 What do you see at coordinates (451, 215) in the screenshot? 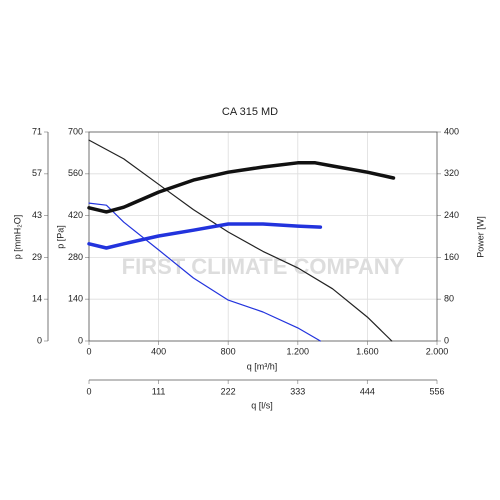
I see `y2-tick-label: 240` at bounding box center [451, 215].